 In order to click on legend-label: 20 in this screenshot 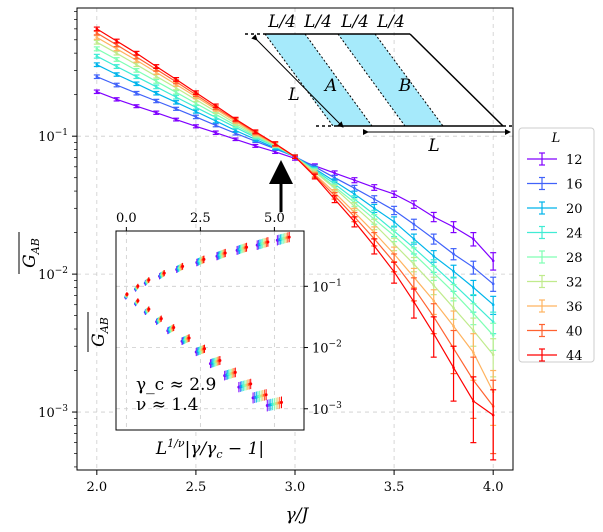, I will do `click(574, 209)`.